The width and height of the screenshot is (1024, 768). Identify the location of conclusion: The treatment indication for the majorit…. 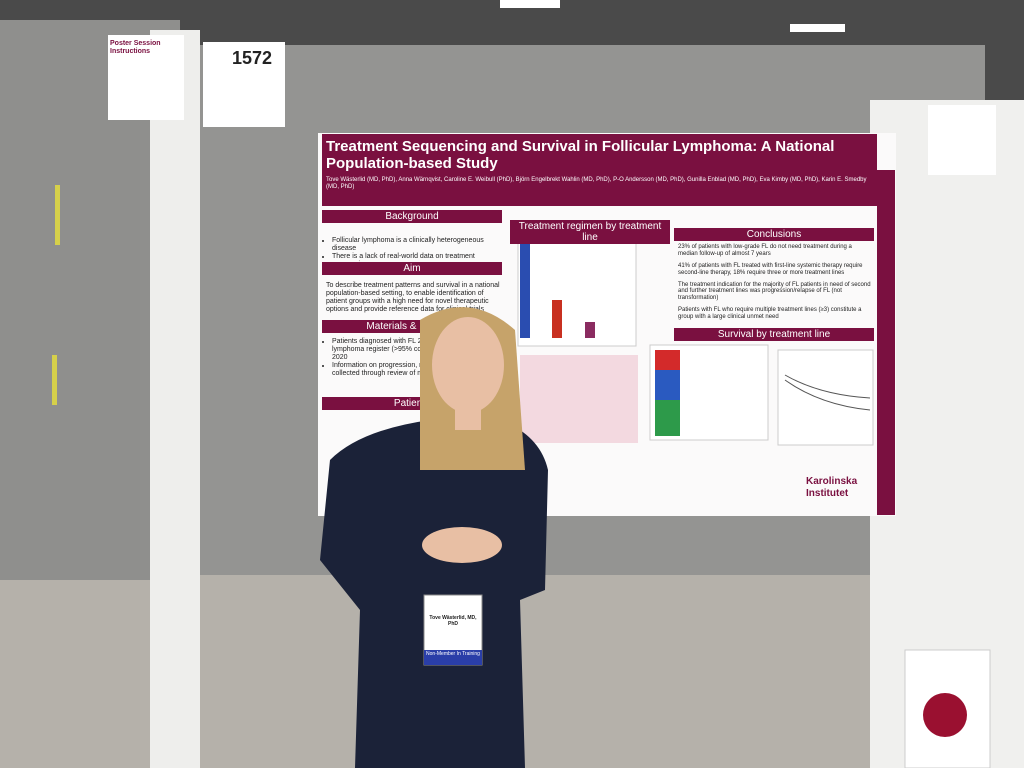
(774, 291).